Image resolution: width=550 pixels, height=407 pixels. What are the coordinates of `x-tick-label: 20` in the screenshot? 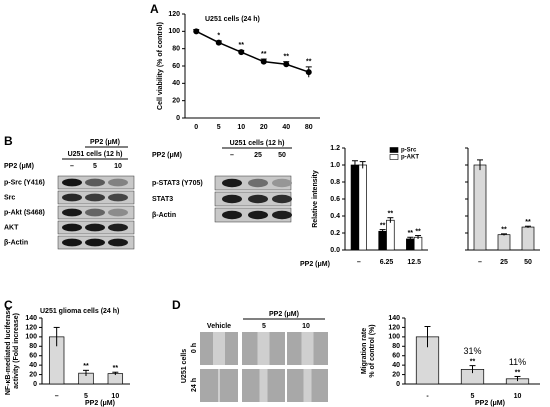 It's located at (264, 127).